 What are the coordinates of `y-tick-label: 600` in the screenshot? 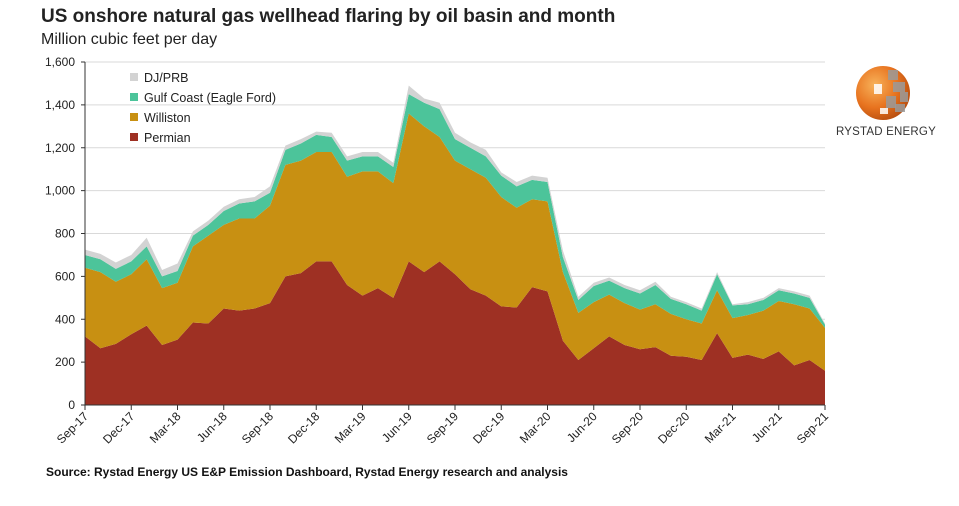 It's located at (65, 276).